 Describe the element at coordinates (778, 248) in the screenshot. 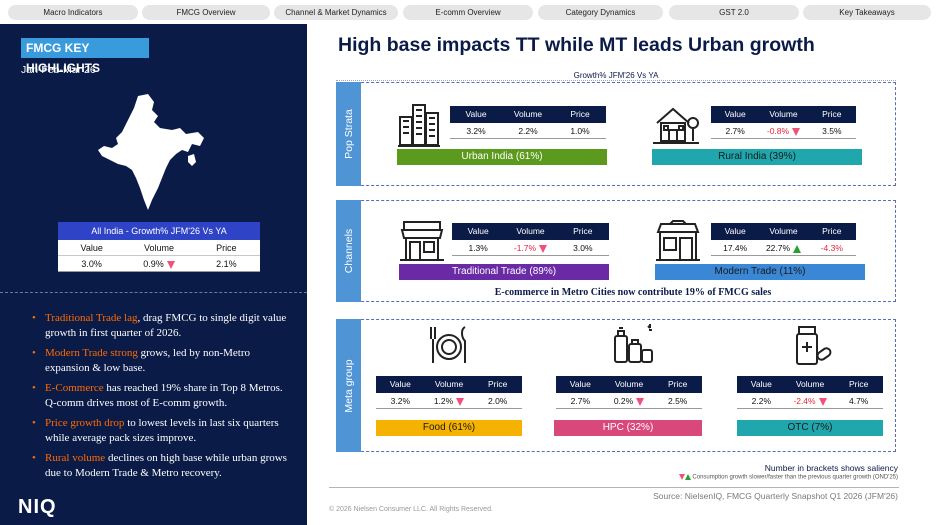

I see `mt-volume: 22.7%` at that location.